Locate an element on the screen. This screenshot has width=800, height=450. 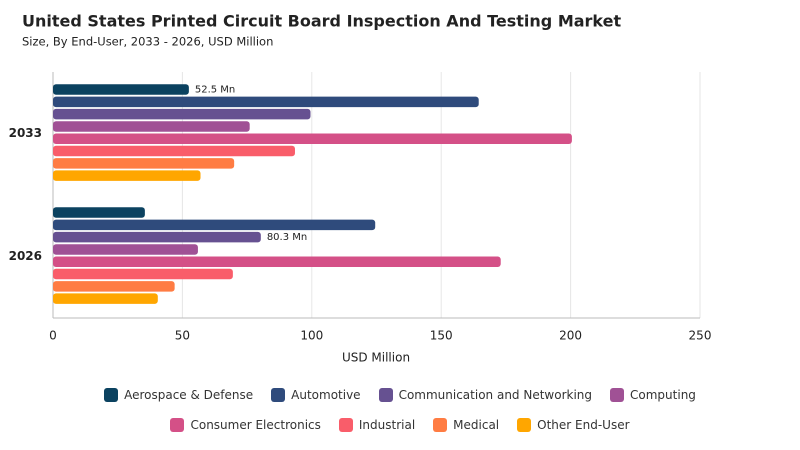
legend-label: Communication and Networking is located at coordinates (495, 395).